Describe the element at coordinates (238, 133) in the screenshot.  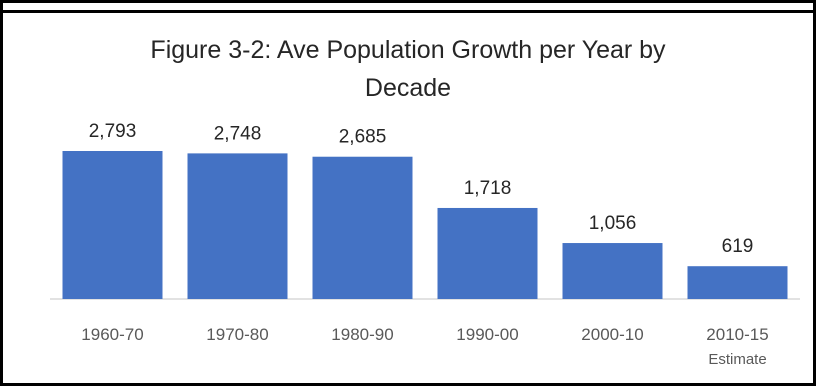
I see `data-label-1970-80: 2,748` at that location.